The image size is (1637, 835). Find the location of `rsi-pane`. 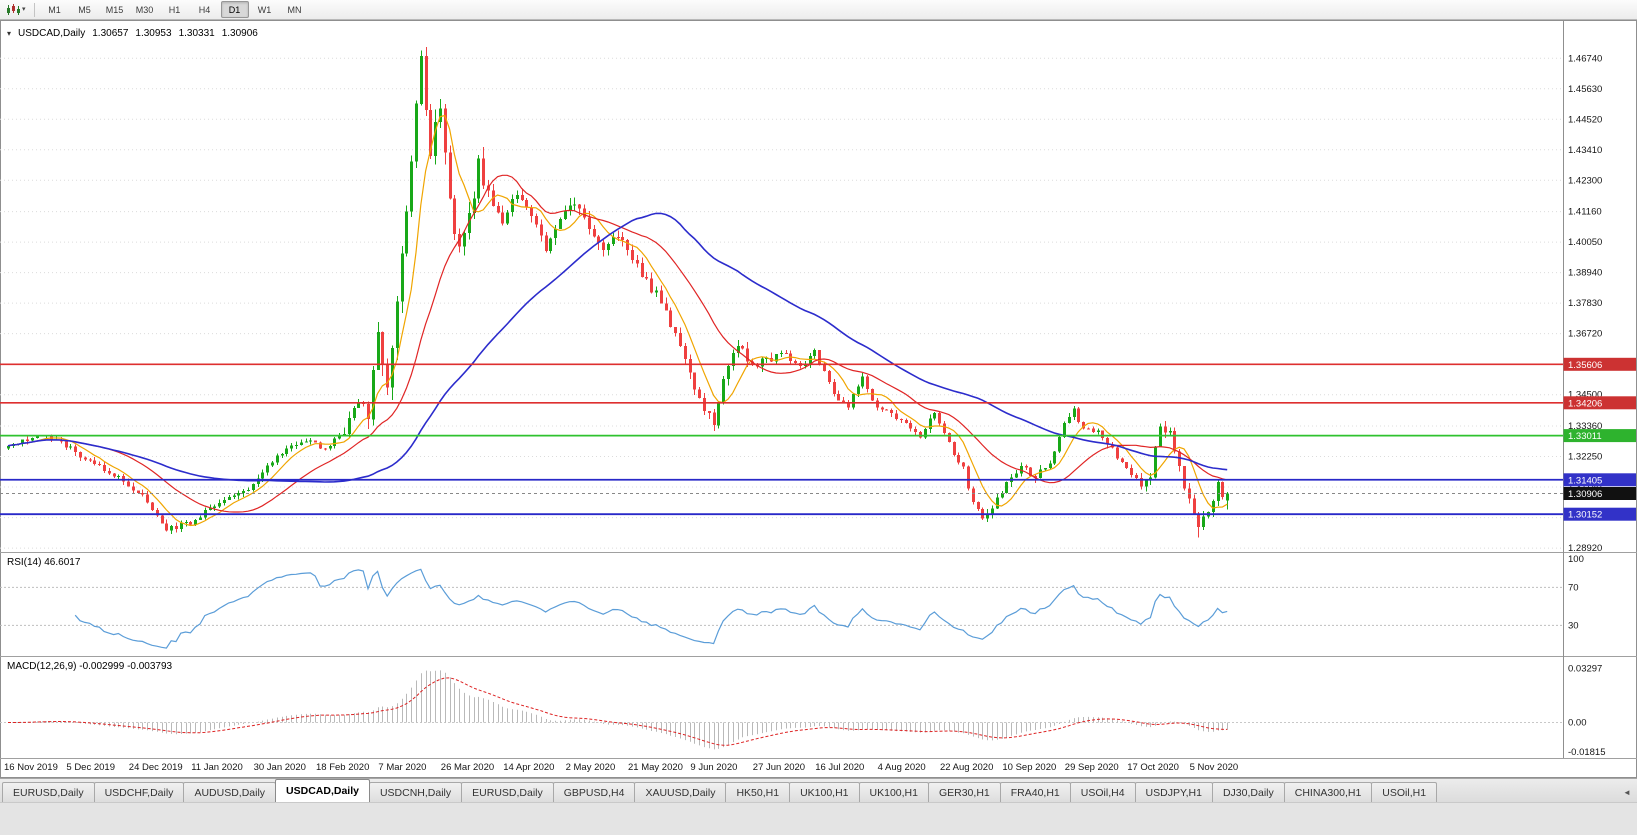

rsi-pane is located at coordinates (781, 608).